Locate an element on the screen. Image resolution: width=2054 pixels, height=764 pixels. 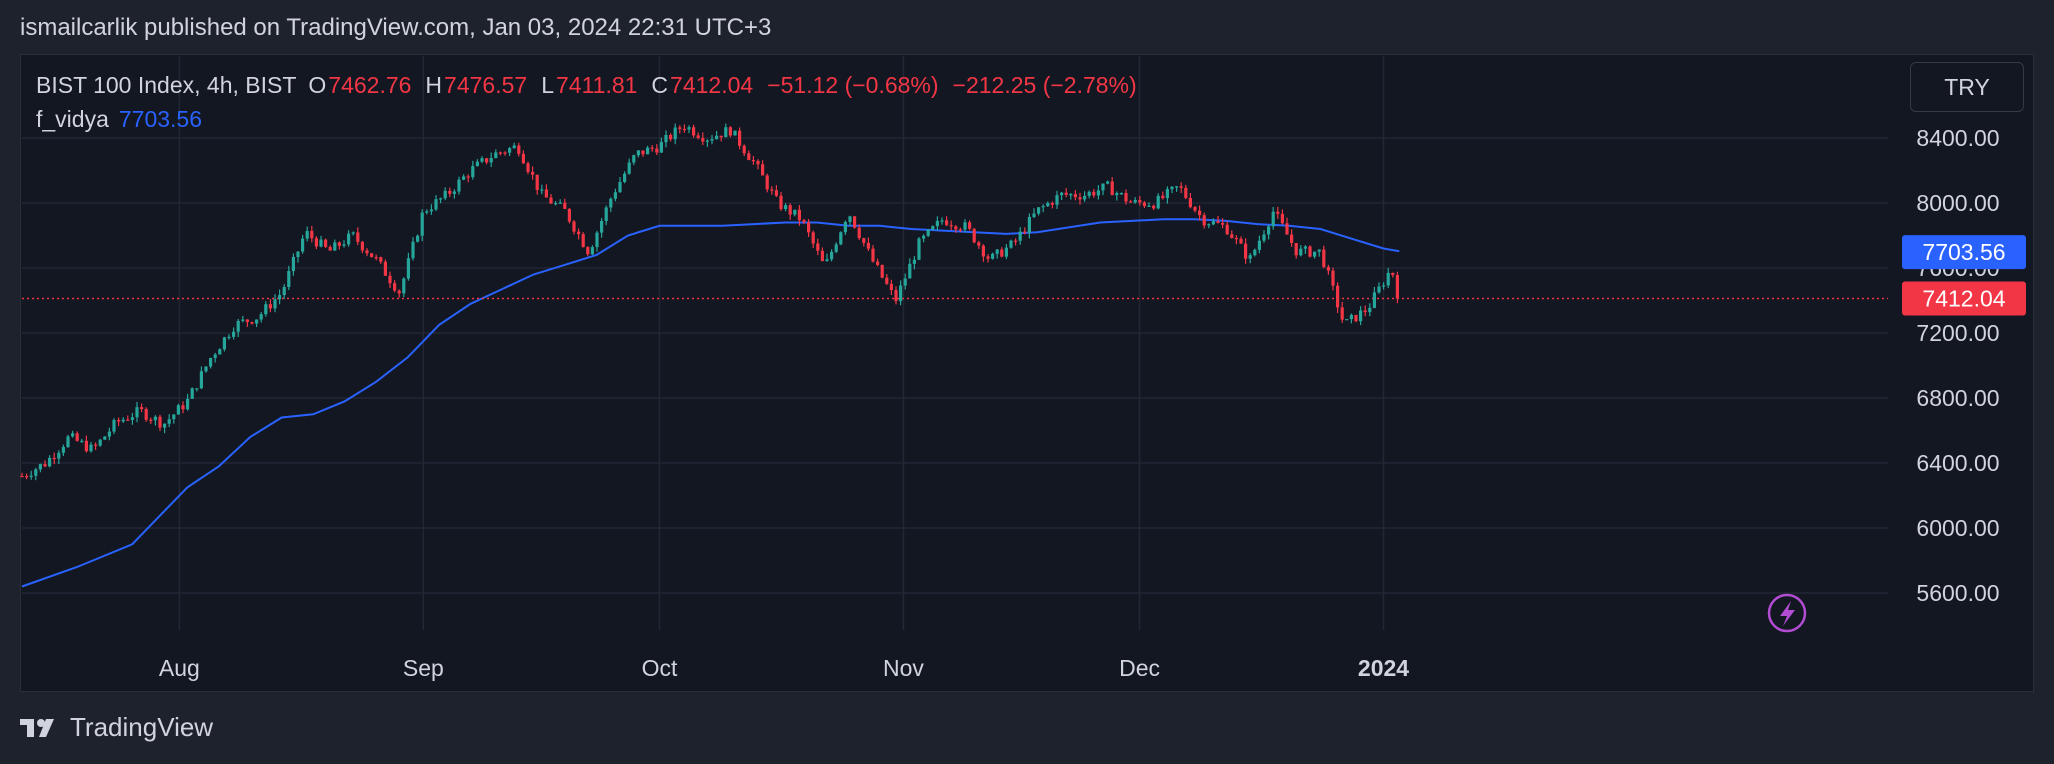
tradingview-footer: TradingView is located at coordinates (116, 727).